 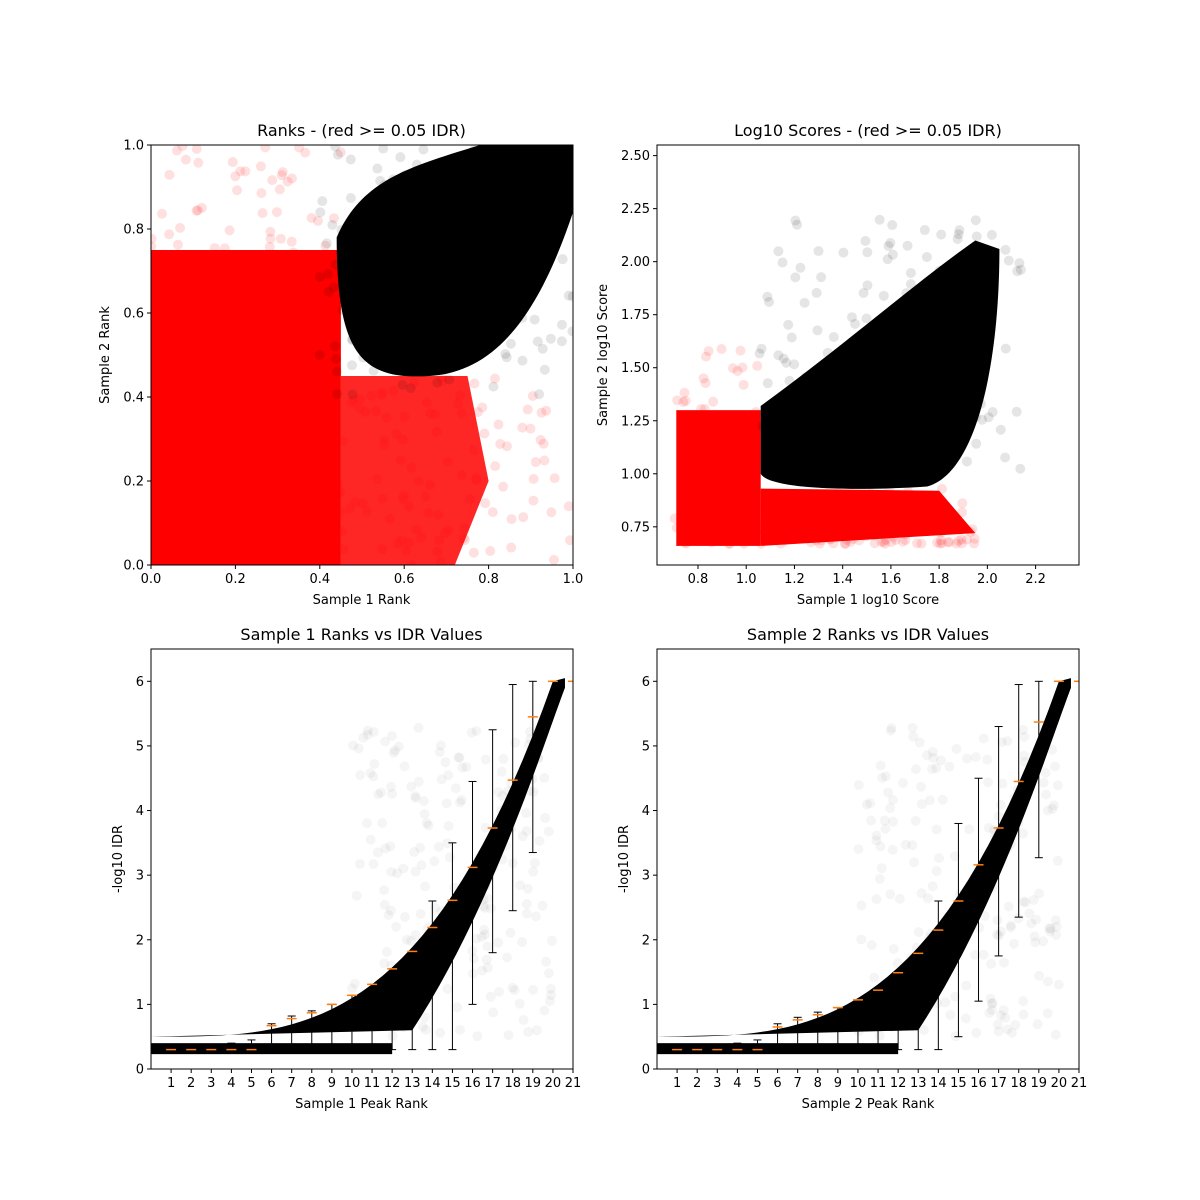 What do you see at coordinates (412, 1083) in the screenshot?
I see `x-tick-label: 13` at bounding box center [412, 1083].